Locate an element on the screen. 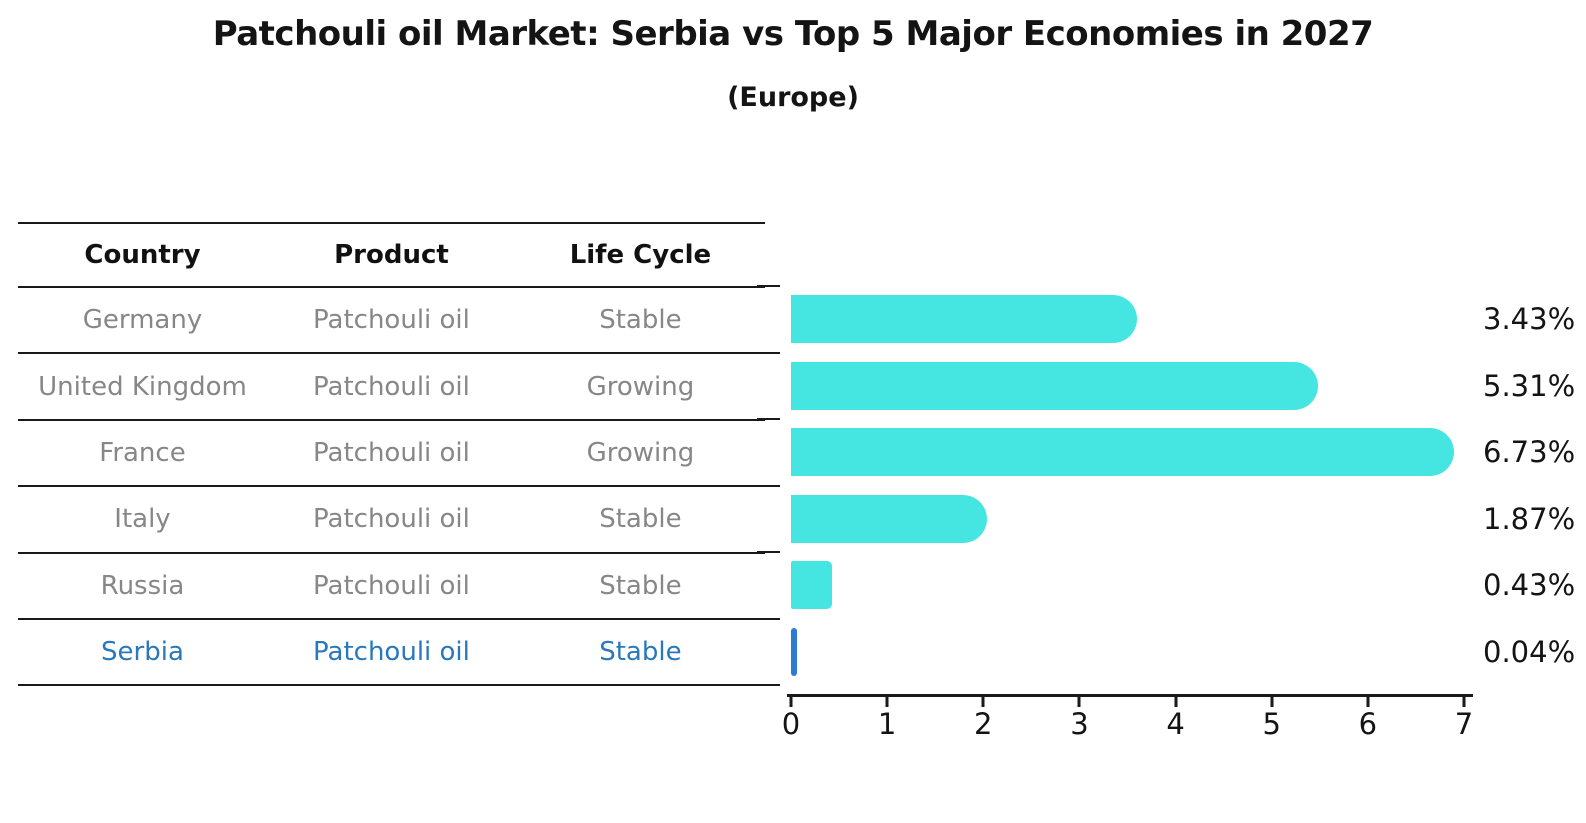  column-header-life-cycle: Life Cycle is located at coordinates (640, 255).